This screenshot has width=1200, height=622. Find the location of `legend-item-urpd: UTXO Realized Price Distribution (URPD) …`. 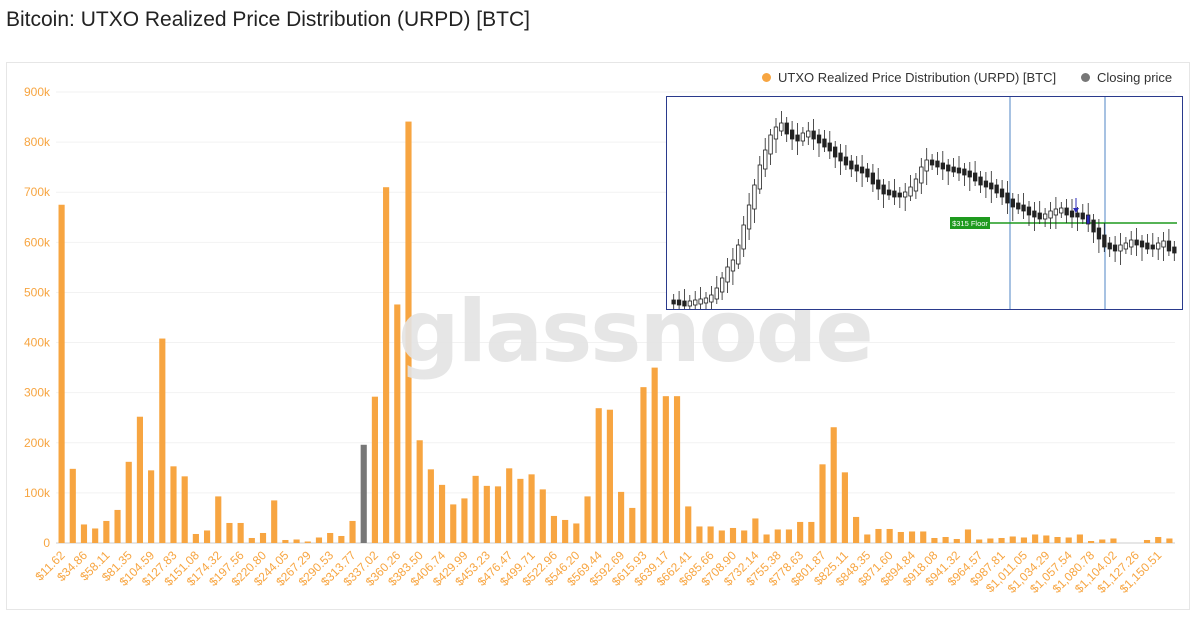

legend-item-urpd: UTXO Realized Price Distribution (URPD) … is located at coordinates (909, 77).